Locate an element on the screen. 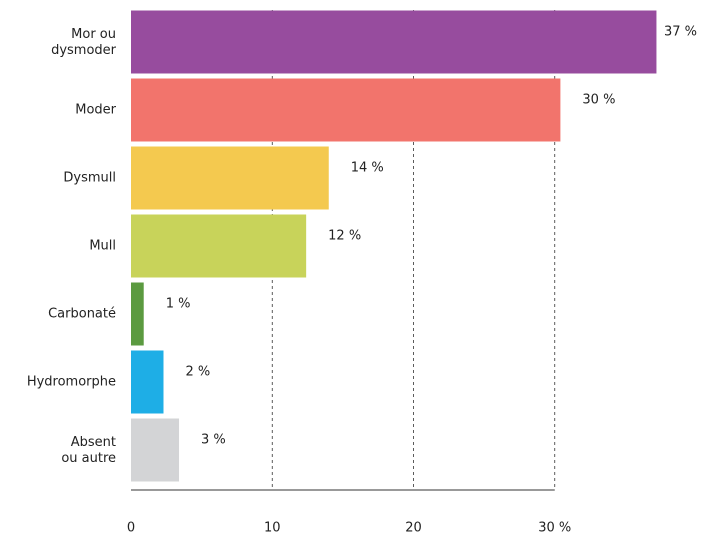  value-label: 30 % is located at coordinates (598, 100).